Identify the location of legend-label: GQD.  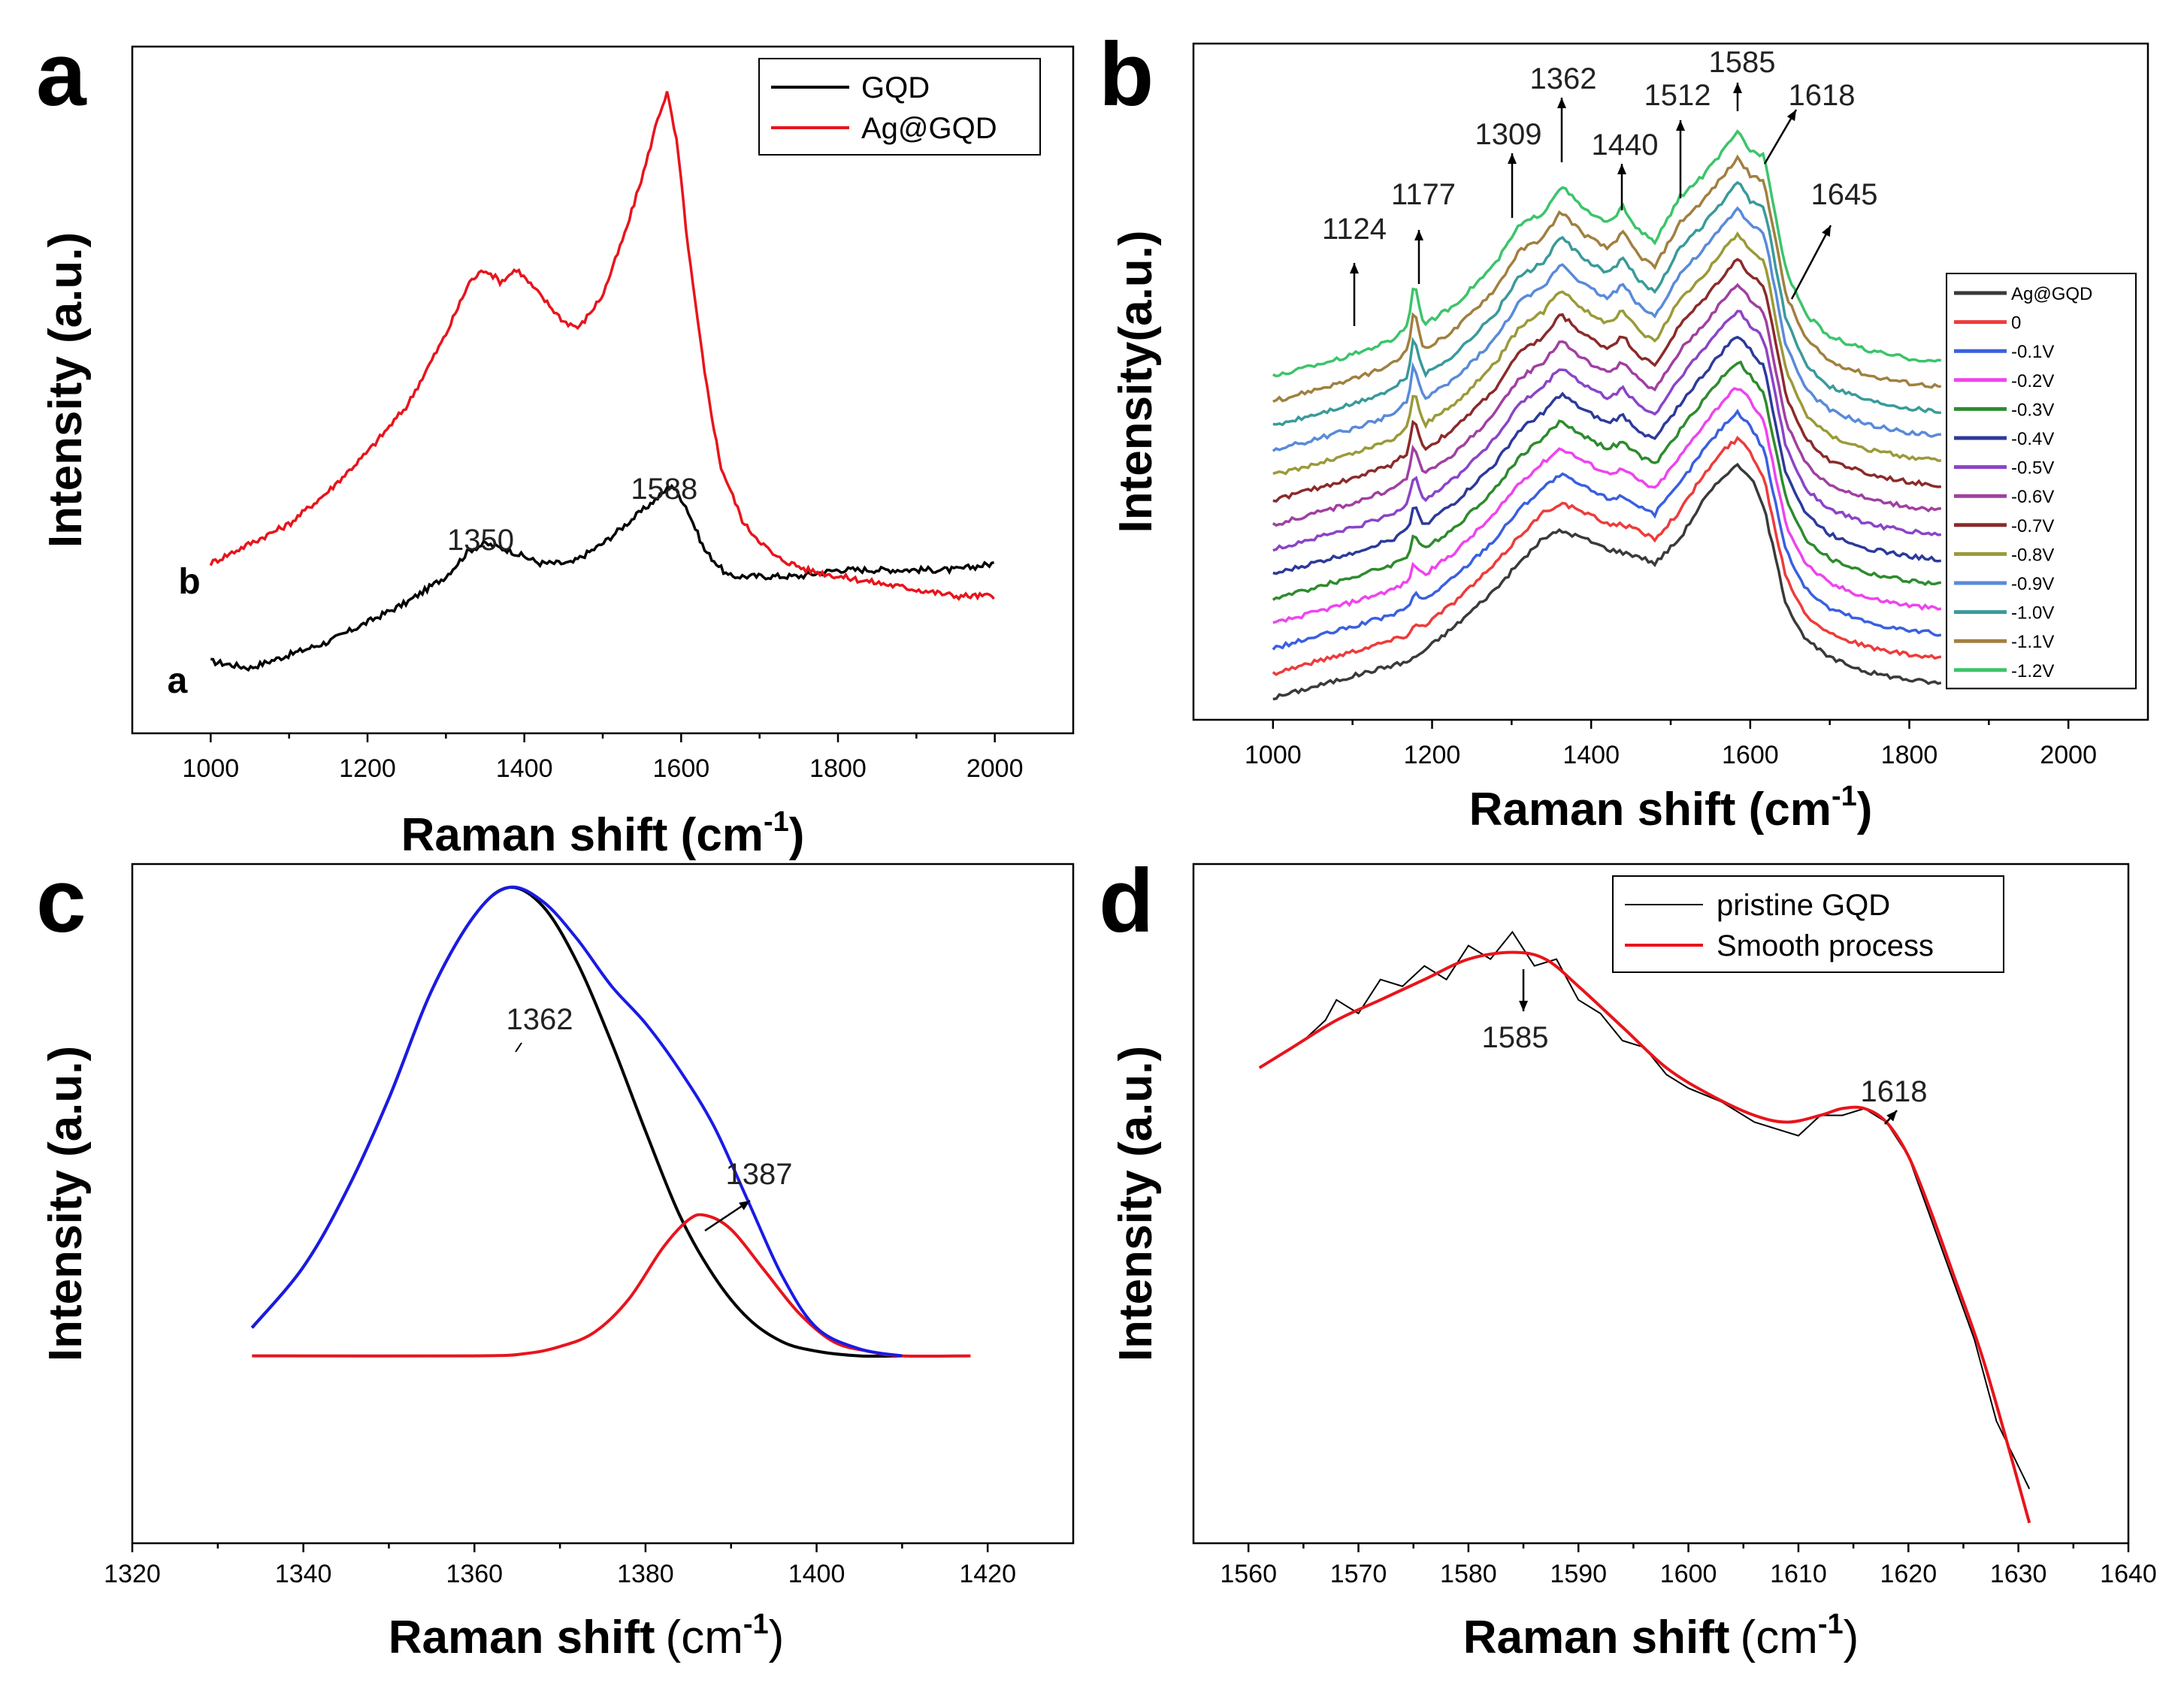
(895, 87).